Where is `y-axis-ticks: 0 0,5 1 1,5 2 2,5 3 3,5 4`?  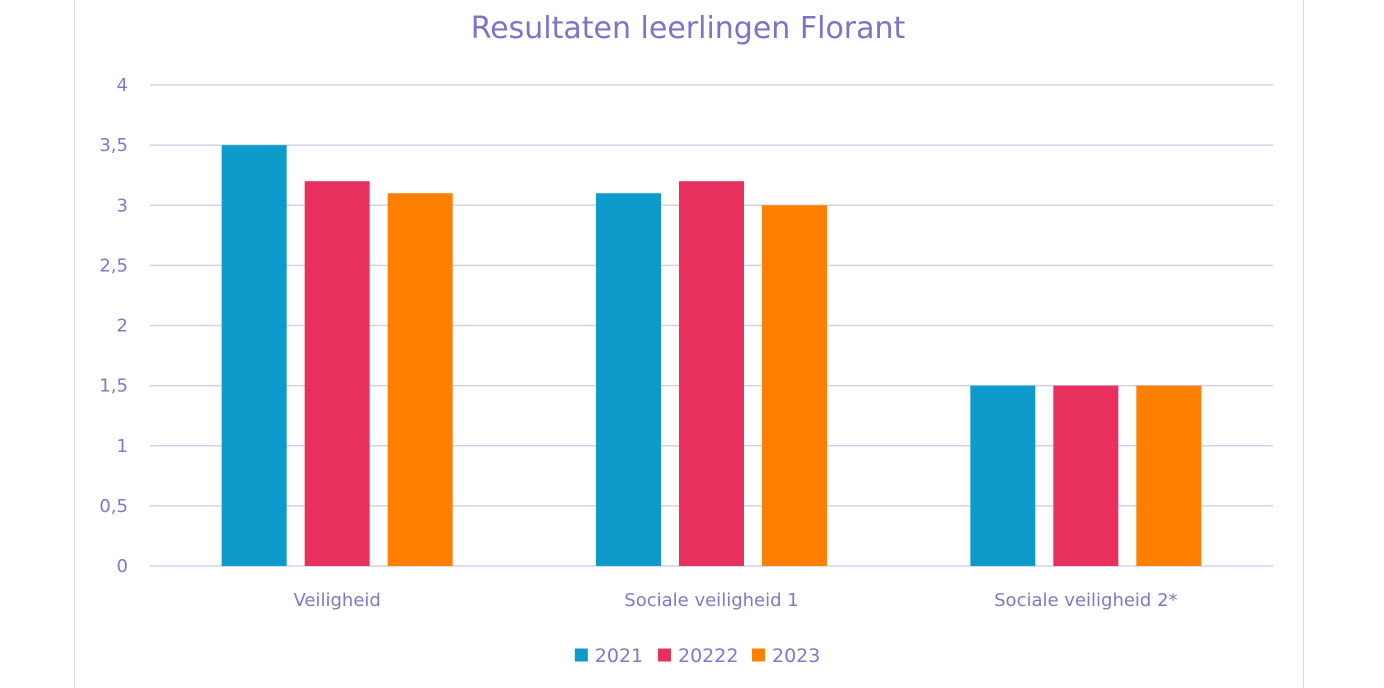 y-axis-ticks: 0 0,5 1 1,5 2 2,5 3 3,5 4 is located at coordinates (113, 326).